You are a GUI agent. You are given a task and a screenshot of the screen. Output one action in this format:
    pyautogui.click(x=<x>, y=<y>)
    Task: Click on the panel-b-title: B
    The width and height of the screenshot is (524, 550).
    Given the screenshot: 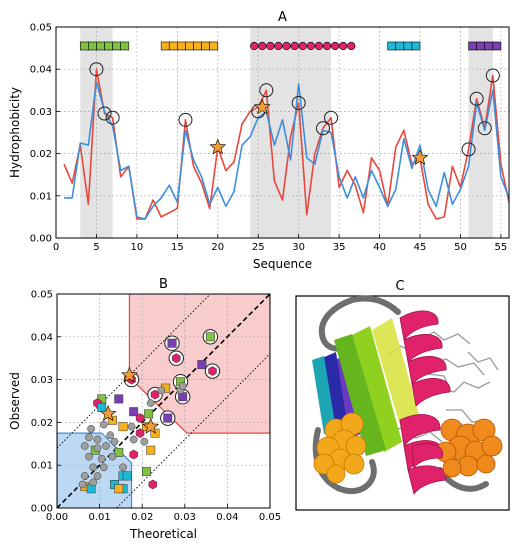 What is the action you would take?
    pyautogui.click(x=163, y=284)
    